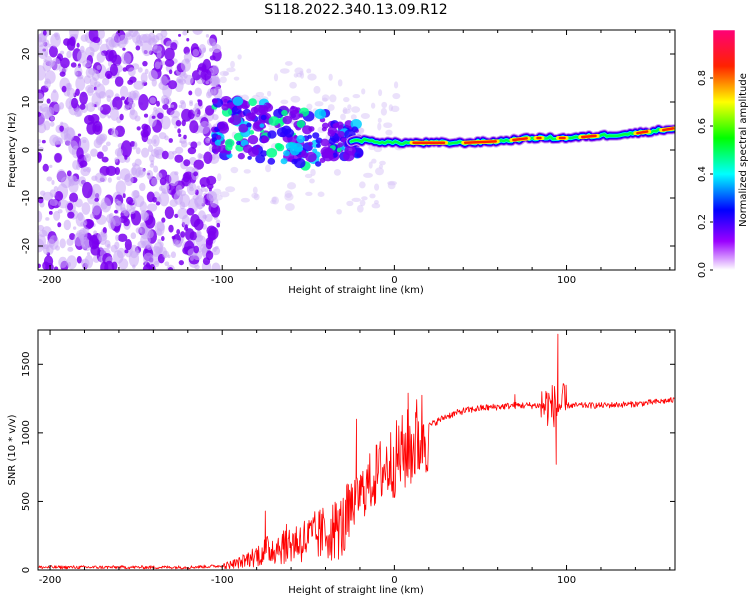  Describe the element at coordinates (702, 78) in the screenshot. I see `colorbar-tick-label: 0.8` at that location.